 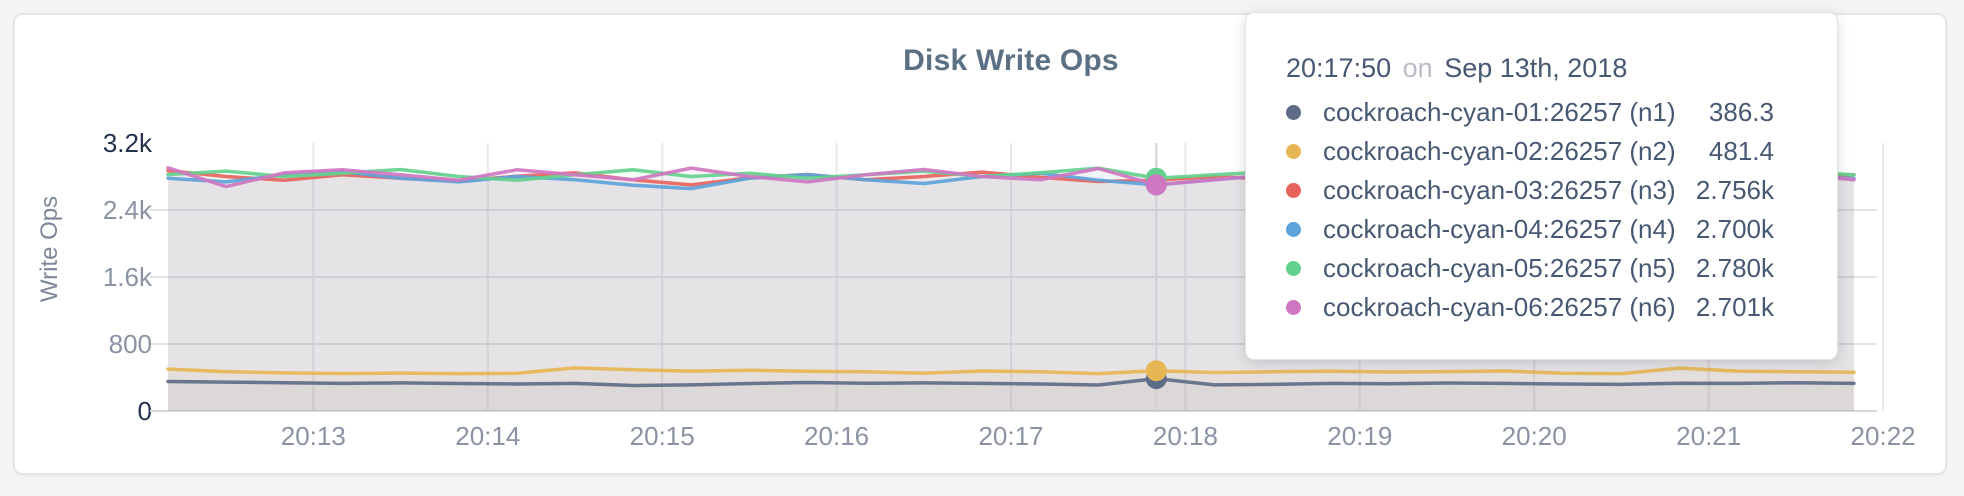 I want to click on tooltip-date: Sep 13th, 2018, so click(x=1536, y=68).